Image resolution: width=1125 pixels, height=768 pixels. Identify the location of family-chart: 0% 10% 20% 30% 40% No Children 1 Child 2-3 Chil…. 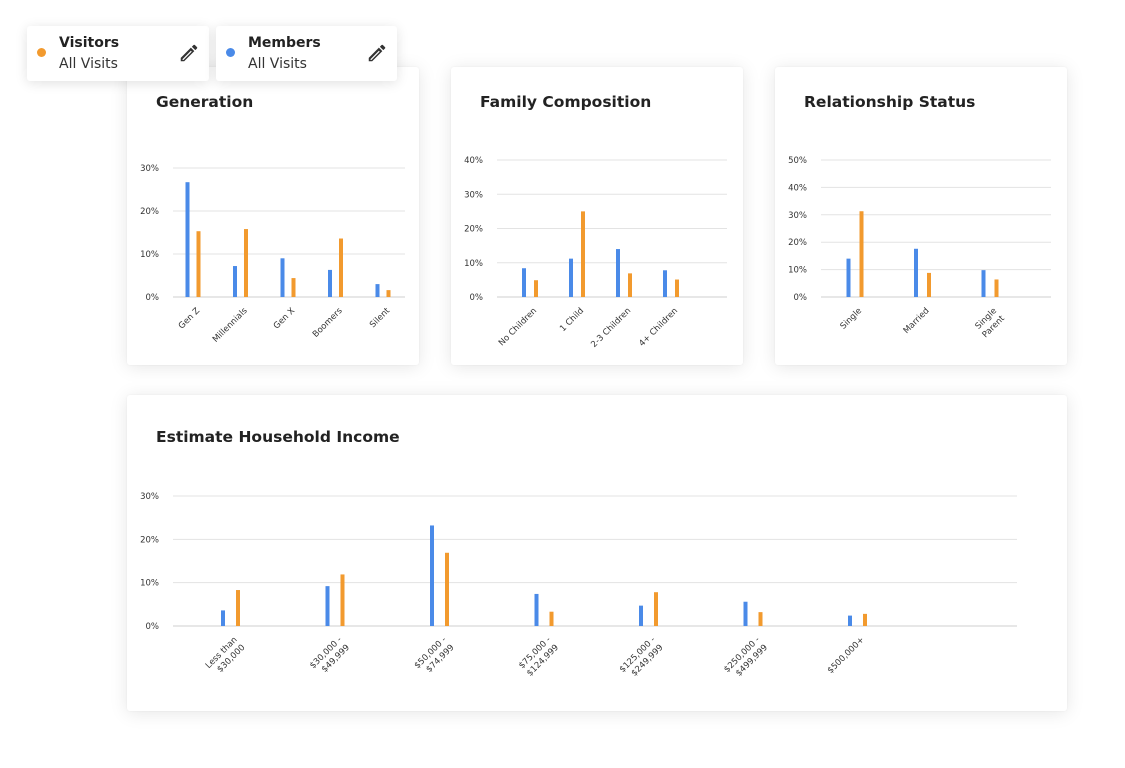
(595, 253).